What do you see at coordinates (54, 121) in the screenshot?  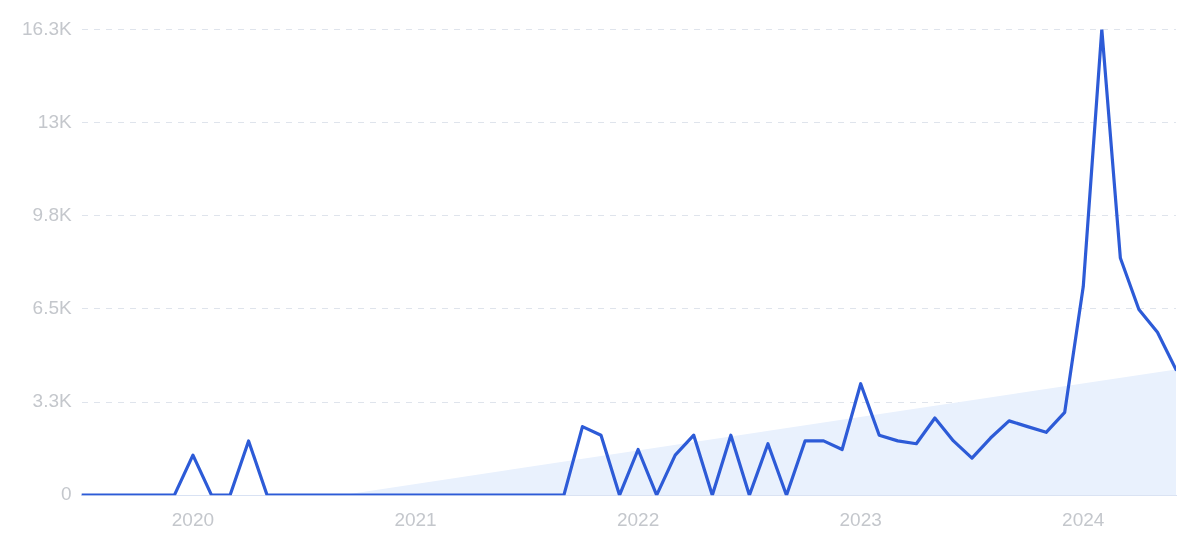 I see `y-tick-label: 13K` at bounding box center [54, 121].